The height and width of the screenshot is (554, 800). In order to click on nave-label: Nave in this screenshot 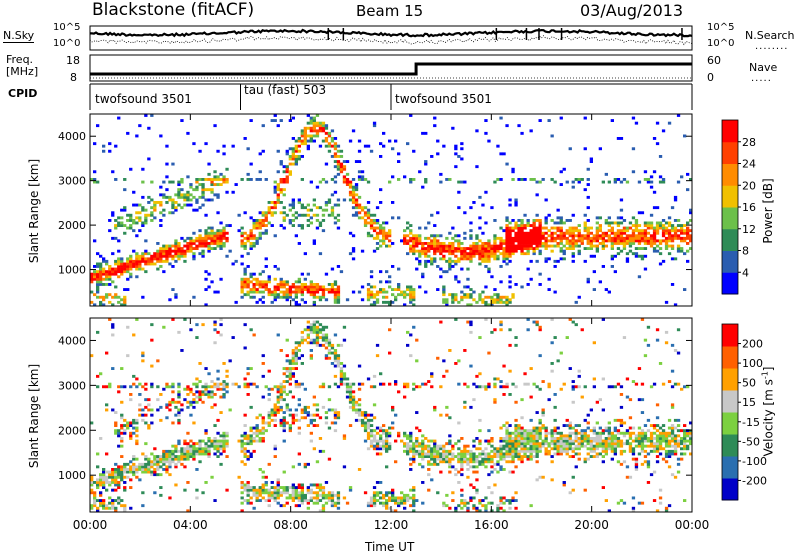, I will do `click(763, 67)`.